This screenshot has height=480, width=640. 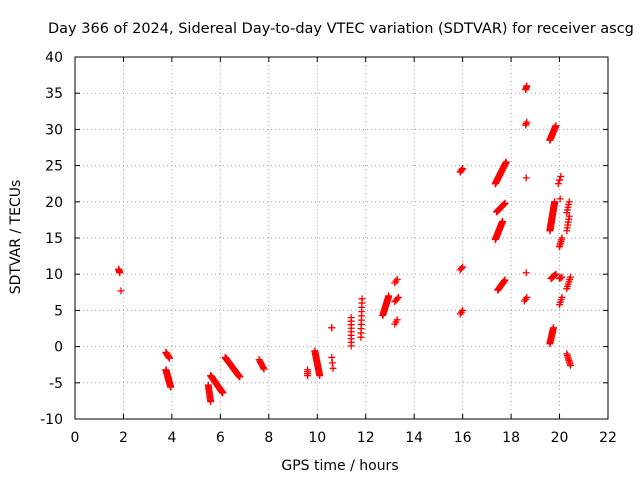 I want to click on x-tick-label: 10, so click(x=317, y=438).